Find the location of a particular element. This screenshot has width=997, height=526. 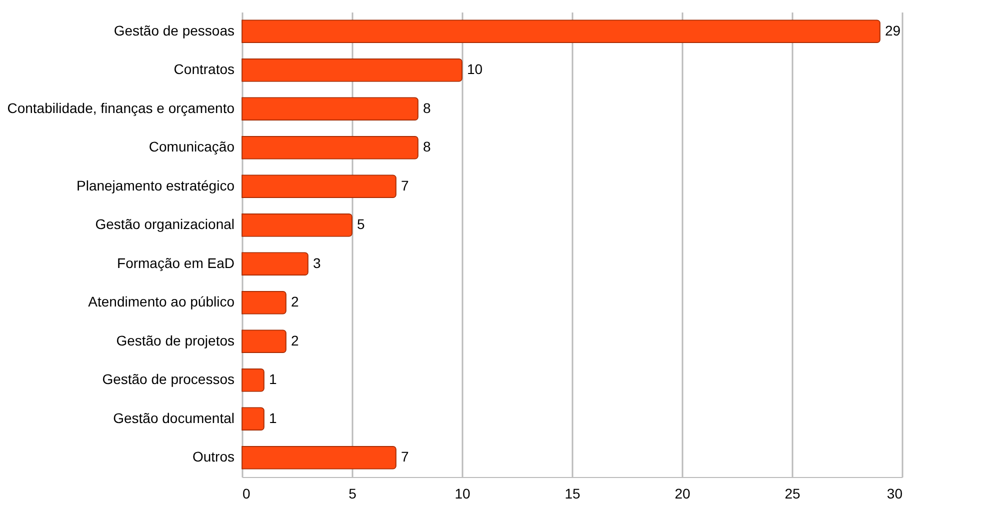

x-tick-label: 10 is located at coordinates (462, 494).